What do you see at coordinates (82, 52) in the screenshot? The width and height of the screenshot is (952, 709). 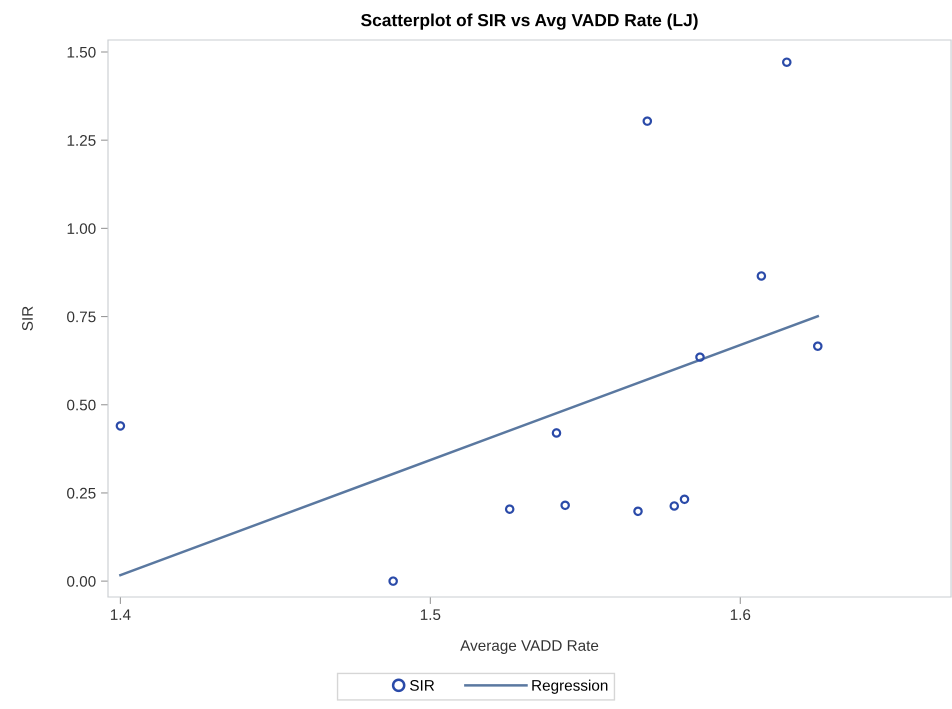 I see `y-tick-label: 1.50` at bounding box center [82, 52].